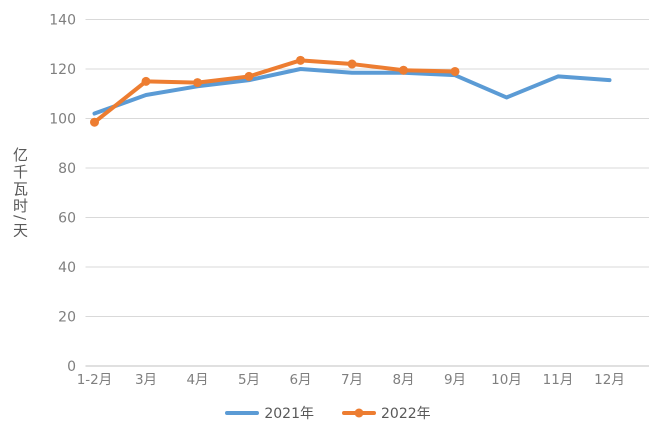  What do you see at coordinates (406, 414) in the screenshot?
I see `legend-label-2022: 2022年` at bounding box center [406, 414].